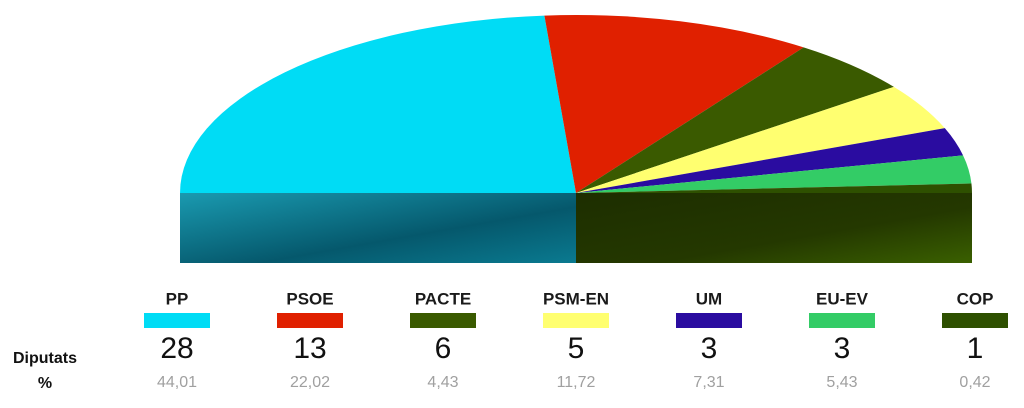 The image size is (1024, 408). Describe the element at coordinates (309, 348) in the screenshot. I see `seat-label: 13` at that location.